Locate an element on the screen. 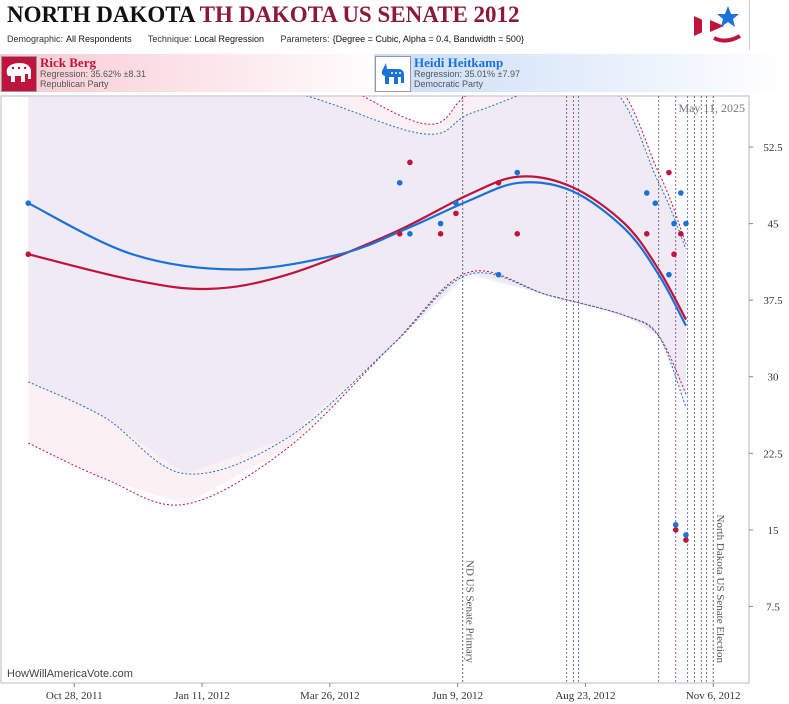 The image size is (789, 704). race-name: TH DAKOTA US SENATE 2012 is located at coordinates (359, 14).